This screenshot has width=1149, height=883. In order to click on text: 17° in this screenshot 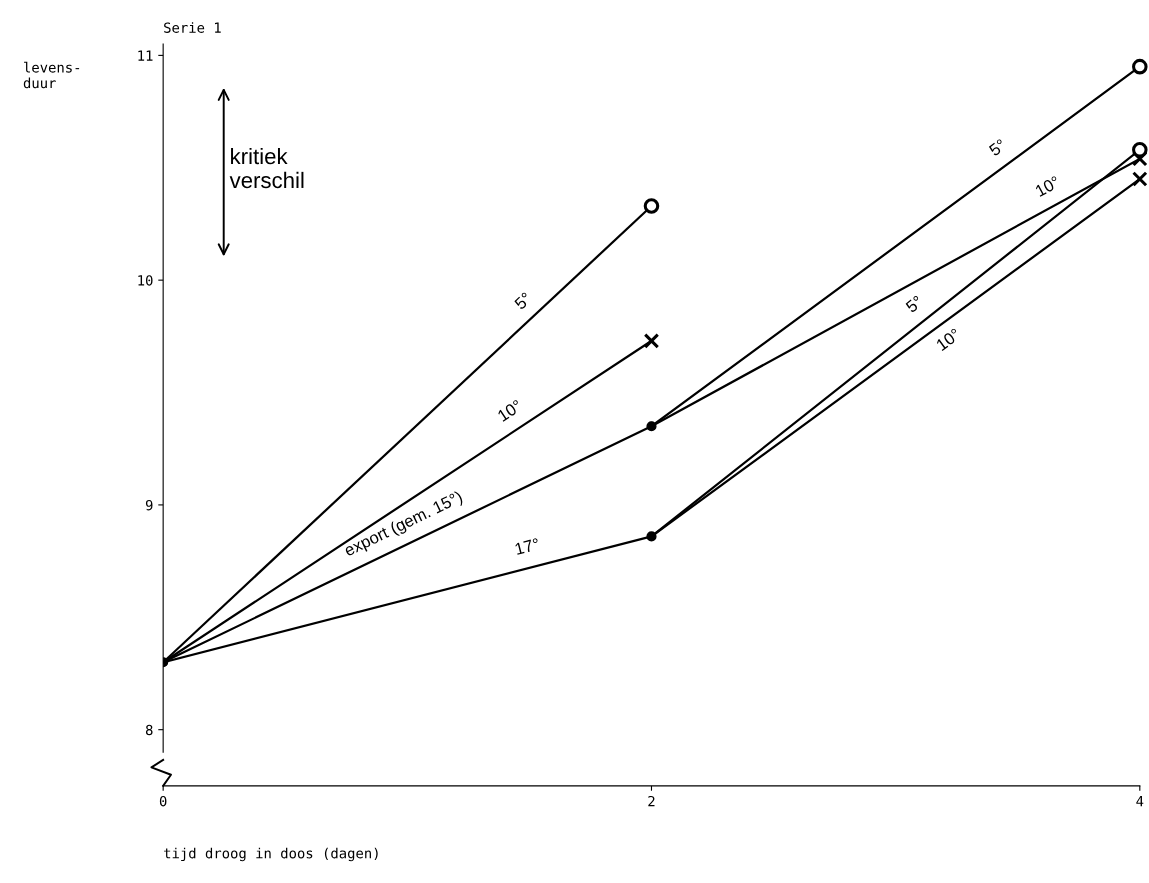, I will do `click(527, 546)`.